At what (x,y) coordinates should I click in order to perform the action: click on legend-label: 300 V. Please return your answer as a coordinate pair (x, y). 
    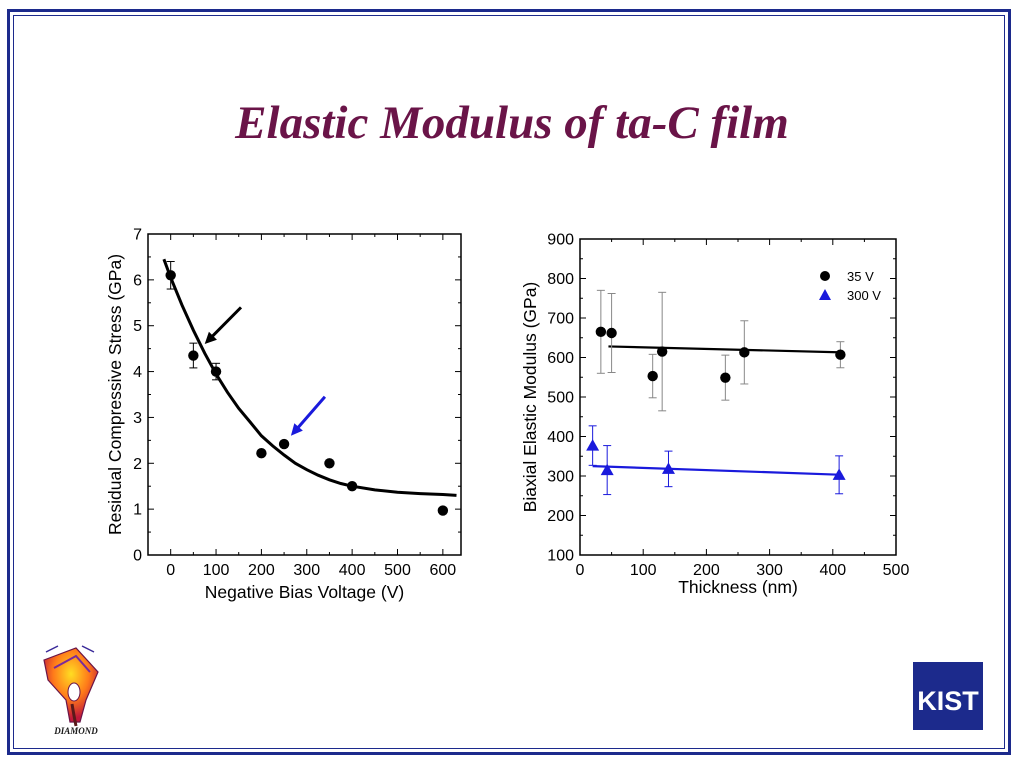
    Looking at the image, I should click on (864, 295).